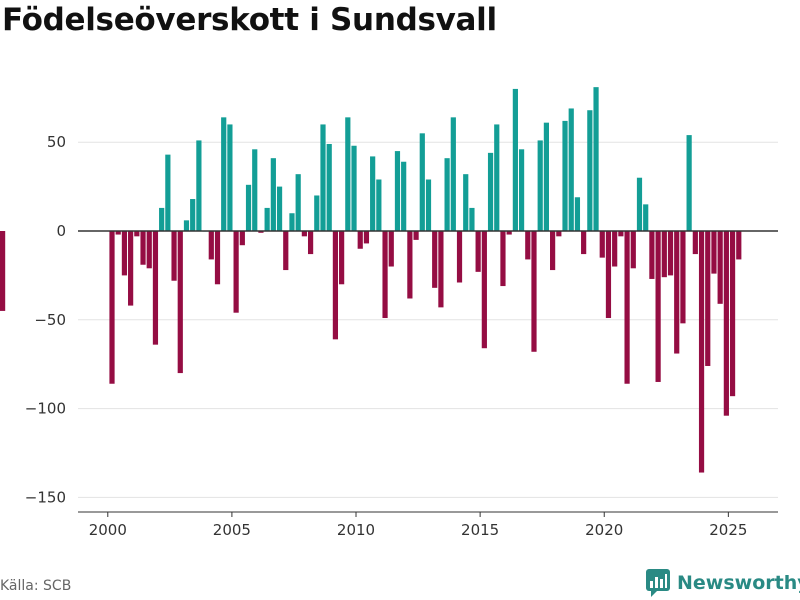 Image resolution: width=800 pixels, height=600 pixels. Describe the element at coordinates (56, 142) in the screenshot. I see `y-tick-label-4: 50` at that location.